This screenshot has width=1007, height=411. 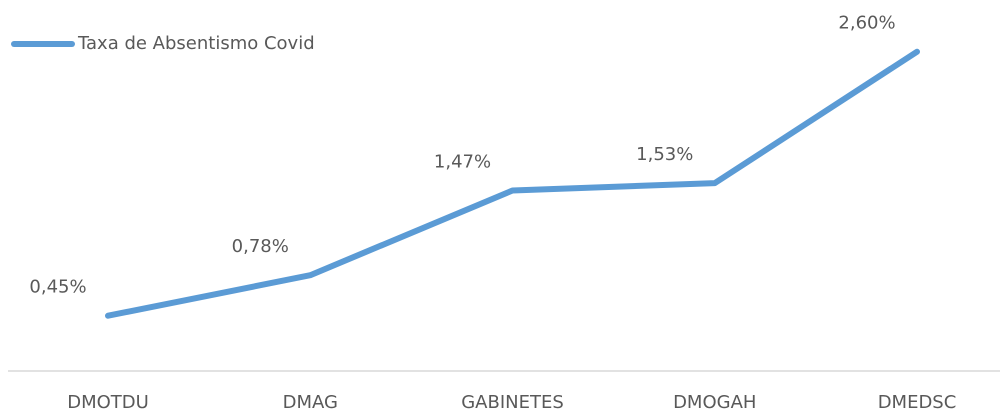 I want to click on x-tick-label: DMEDSC, so click(x=917, y=401).